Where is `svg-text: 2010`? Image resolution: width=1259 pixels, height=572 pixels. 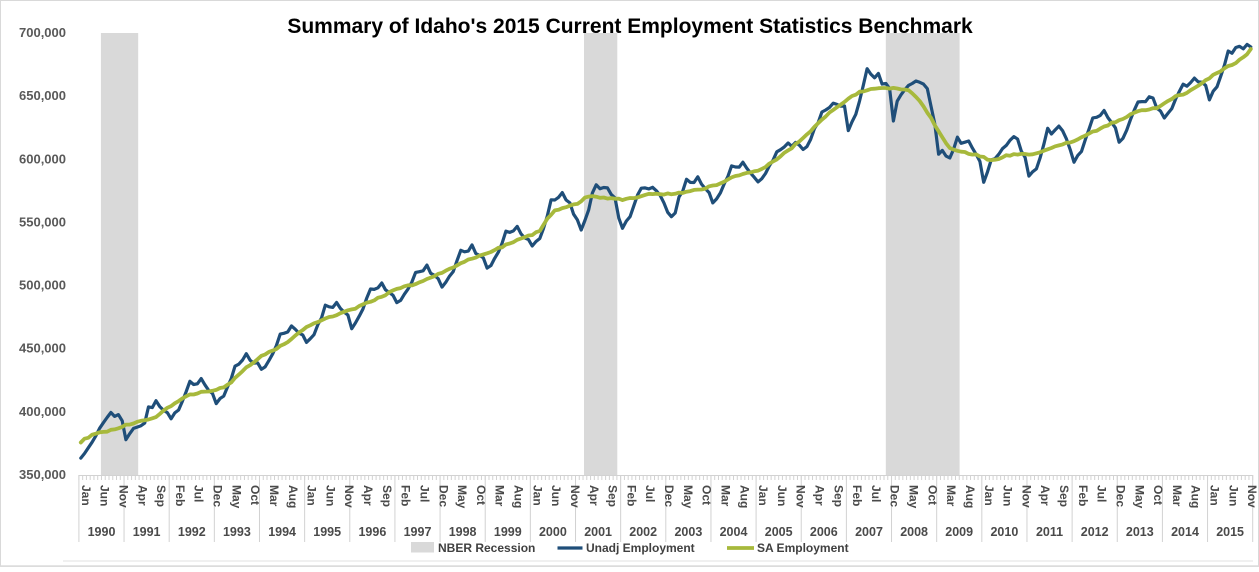 svg-text: 2010 is located at coordinates (1004, 532).